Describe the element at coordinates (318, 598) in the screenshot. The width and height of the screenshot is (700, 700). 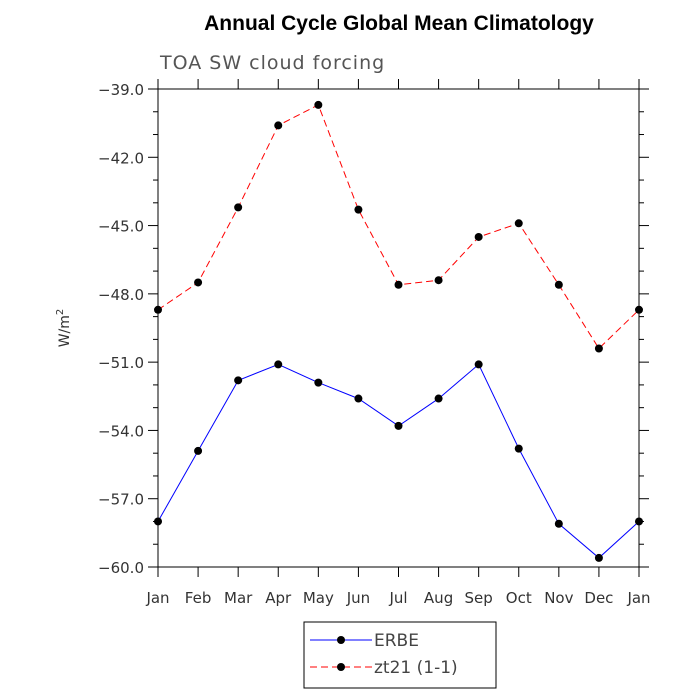
I see `x-tick-label: May` at that location.